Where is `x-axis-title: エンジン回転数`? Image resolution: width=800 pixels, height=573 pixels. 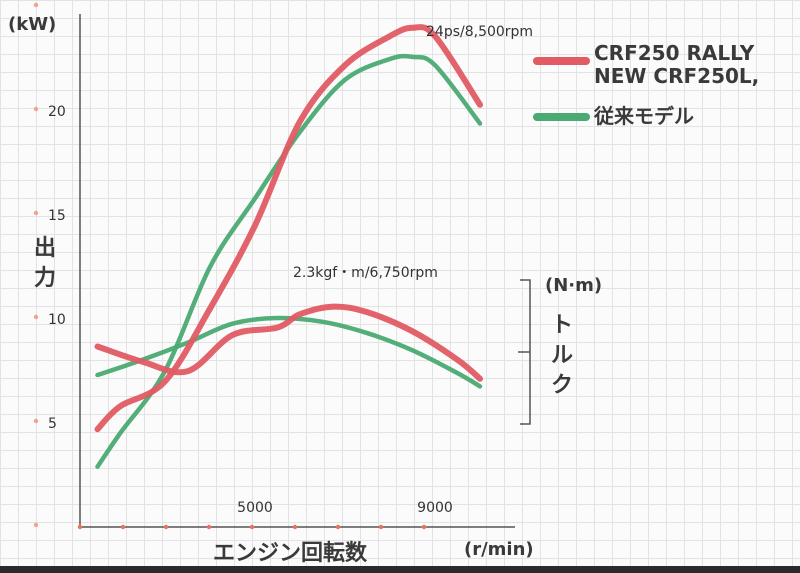 x-axis-title: エンジン回転数 is located at coordinates (290, 553).